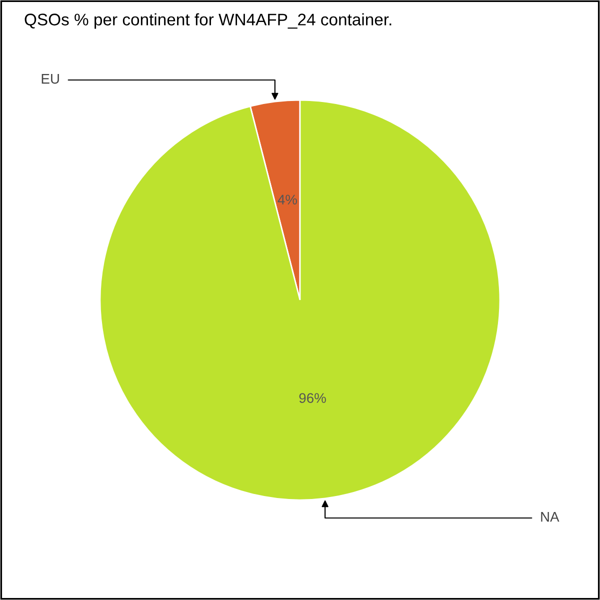 The width and height of the screenshot is (600, 600). What do you see at coordinates (550, 517) in the screenshot?
I see `slice-label: NA` at bounding box center [550, 517].